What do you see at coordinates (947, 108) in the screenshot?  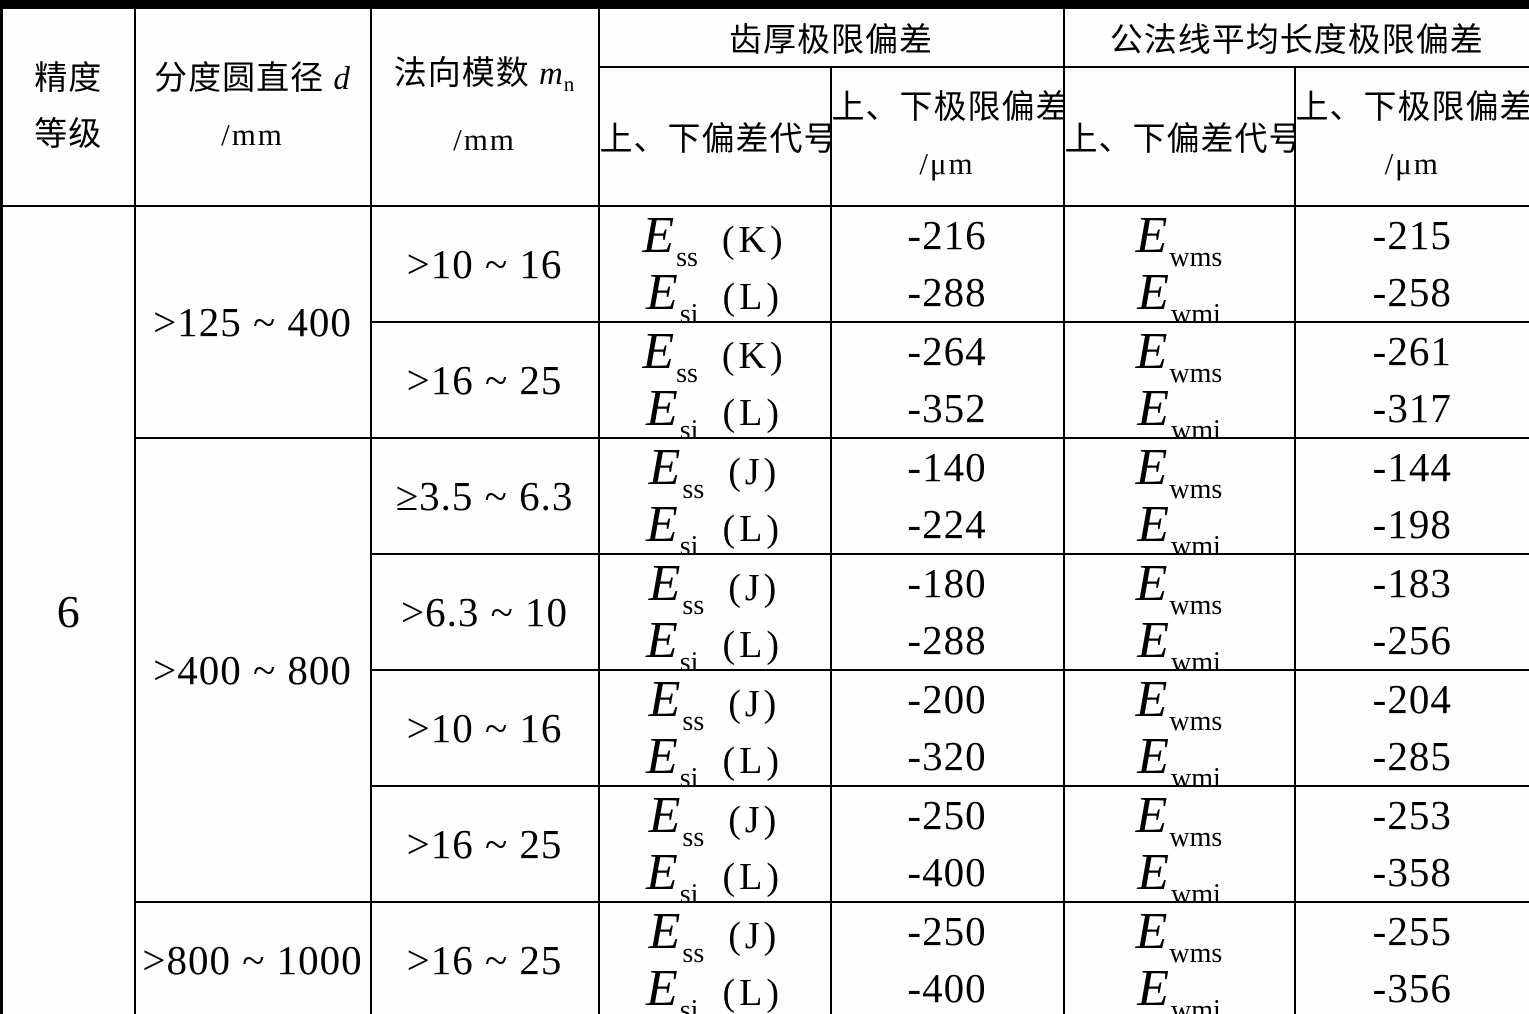 I see `thickness-limit-label: 上、下极限偏差` at bounding box center [947, 108].